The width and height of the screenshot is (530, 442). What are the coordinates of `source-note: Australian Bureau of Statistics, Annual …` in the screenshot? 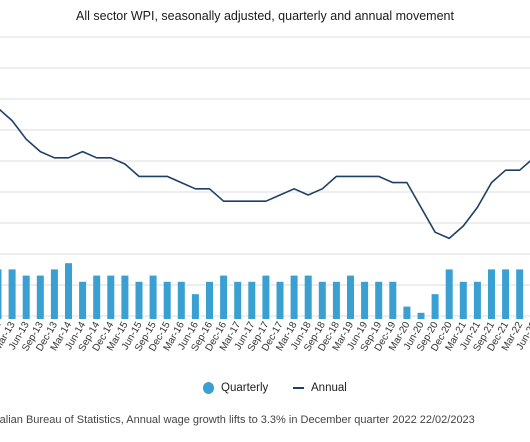 It's located at (237, 420).